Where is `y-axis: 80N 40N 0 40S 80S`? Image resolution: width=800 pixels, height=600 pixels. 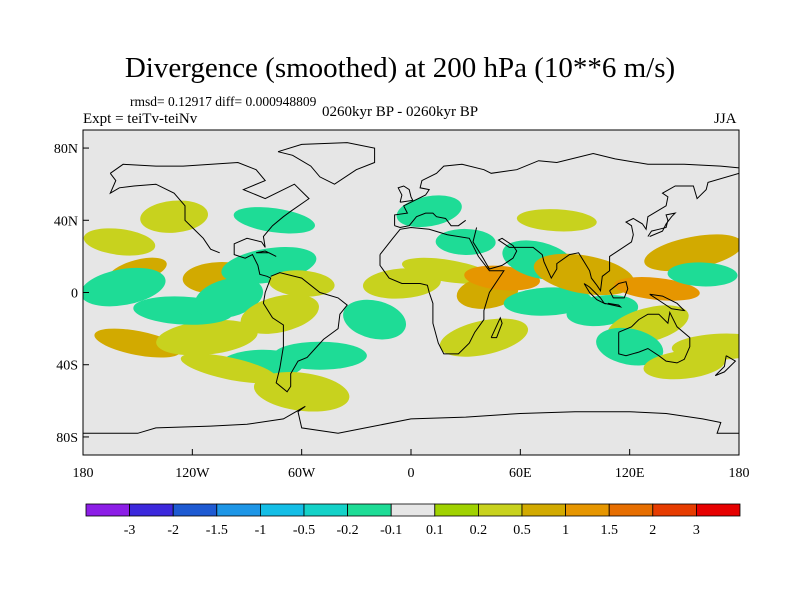
y-axis: 80N 40N 0 40S 80S is located at coordinates (71, 294).